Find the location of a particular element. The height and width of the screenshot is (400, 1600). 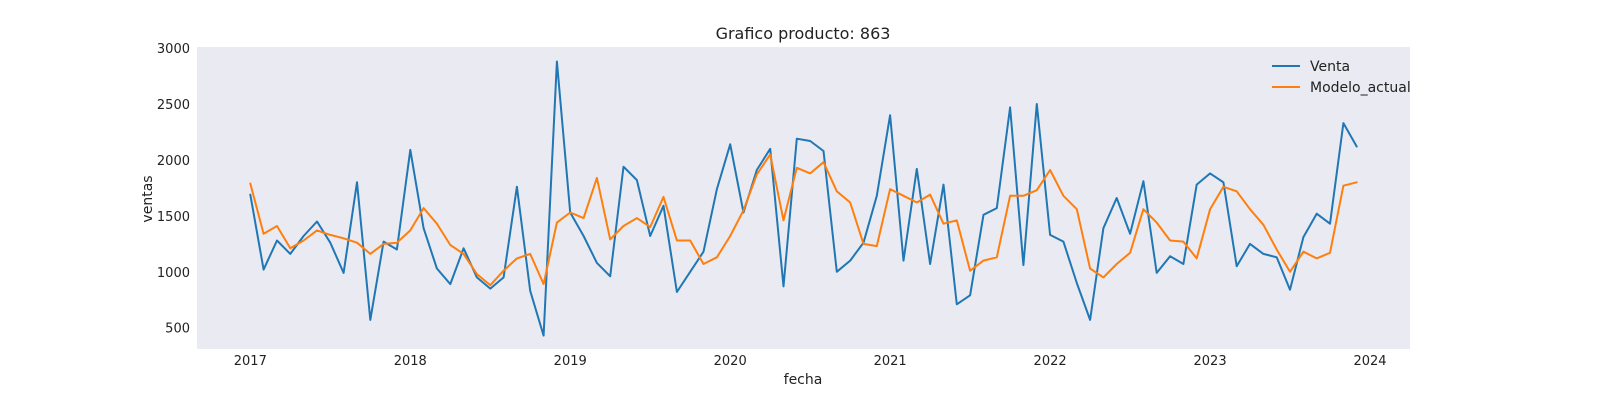

x-tick-label: 2018 is located at coordinates (410, 361).